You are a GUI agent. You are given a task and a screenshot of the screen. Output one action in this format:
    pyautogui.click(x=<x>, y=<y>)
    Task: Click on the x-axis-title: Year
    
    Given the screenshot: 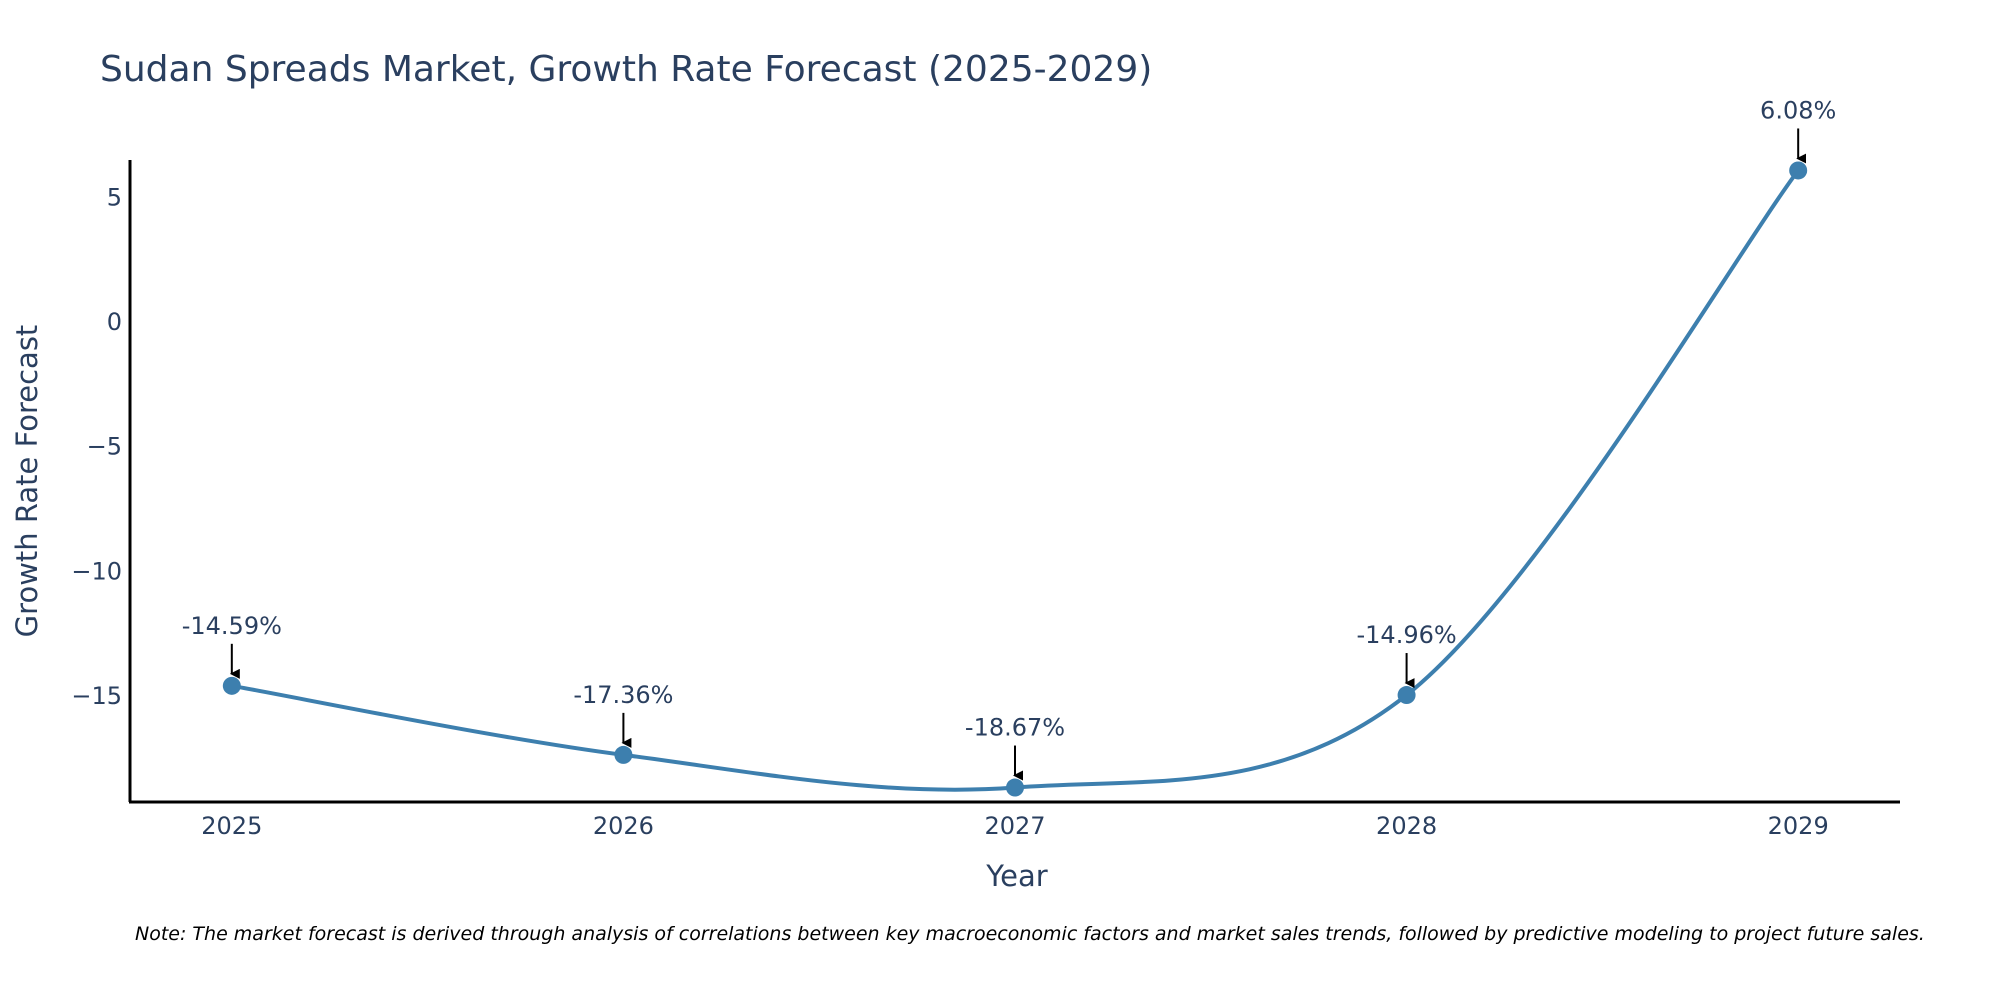 What is the action you would take?
    pyautogui.click(x=1016, y=876)
    